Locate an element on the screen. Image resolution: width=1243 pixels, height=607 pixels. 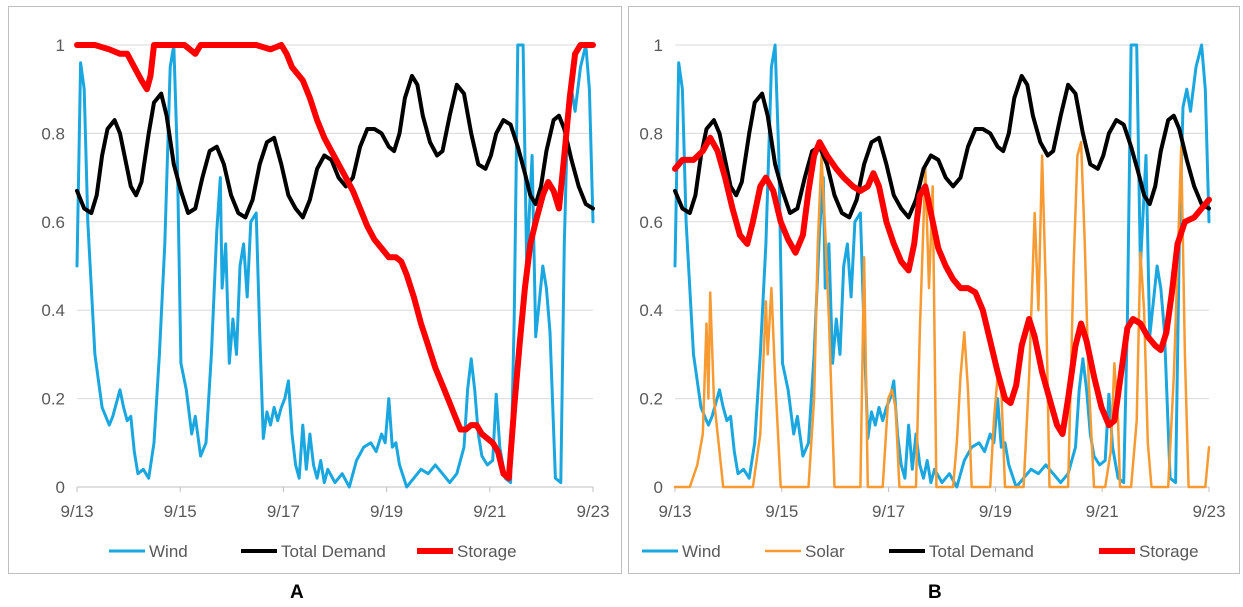
panel-label-a: A is located at coordinates (297, 592).